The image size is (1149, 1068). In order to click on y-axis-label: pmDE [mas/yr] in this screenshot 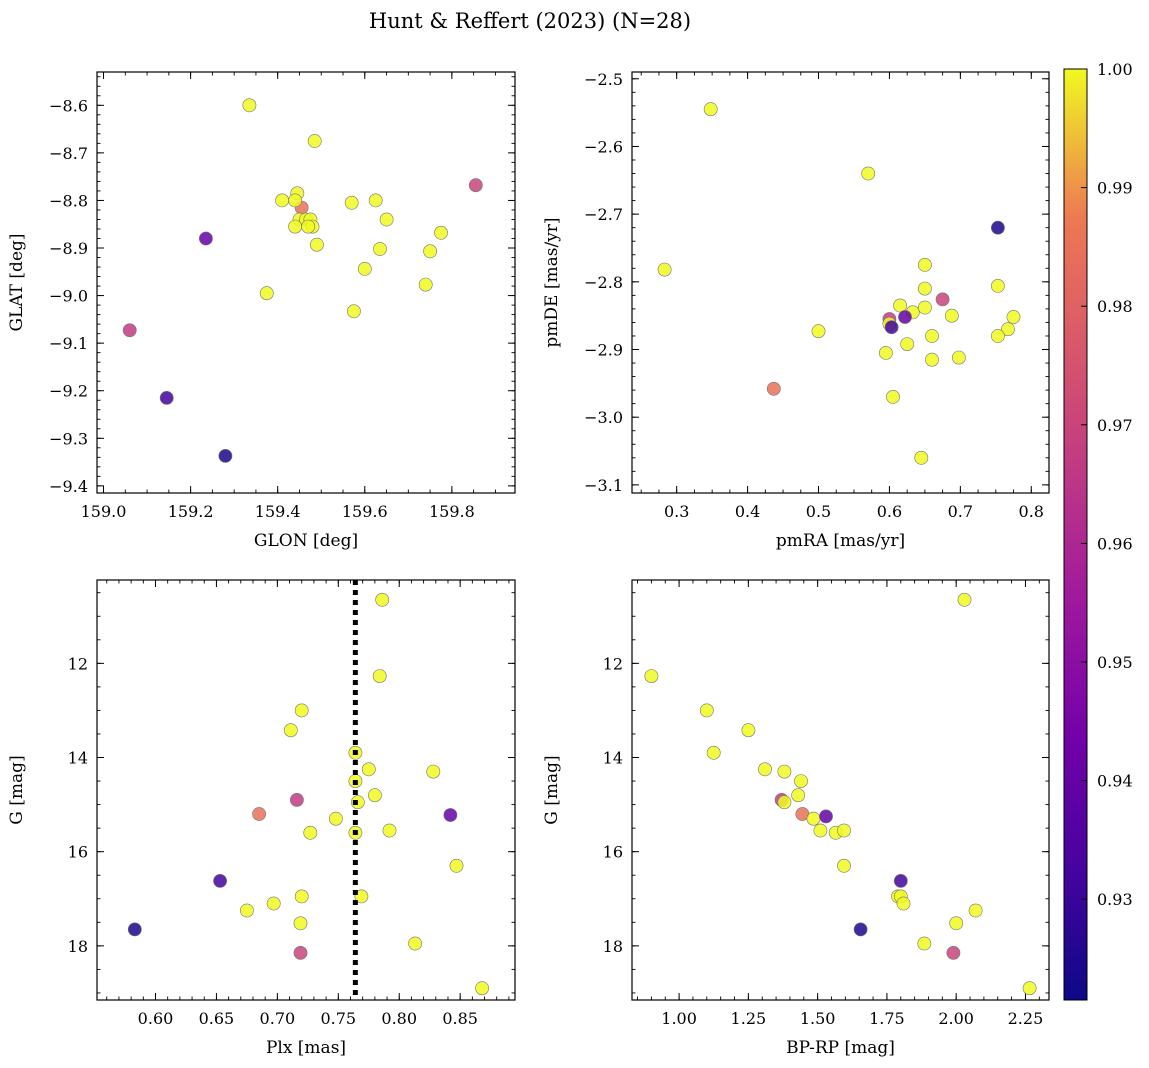, I will do `click(552, 282)`.